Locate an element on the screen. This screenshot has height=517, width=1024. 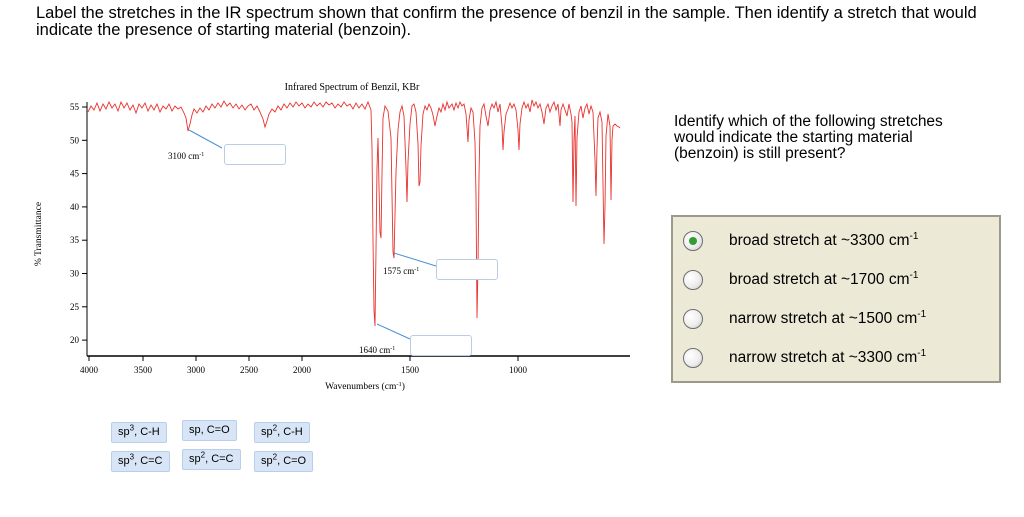
y-tick-label: 50 is located at coordinates (75, 140).